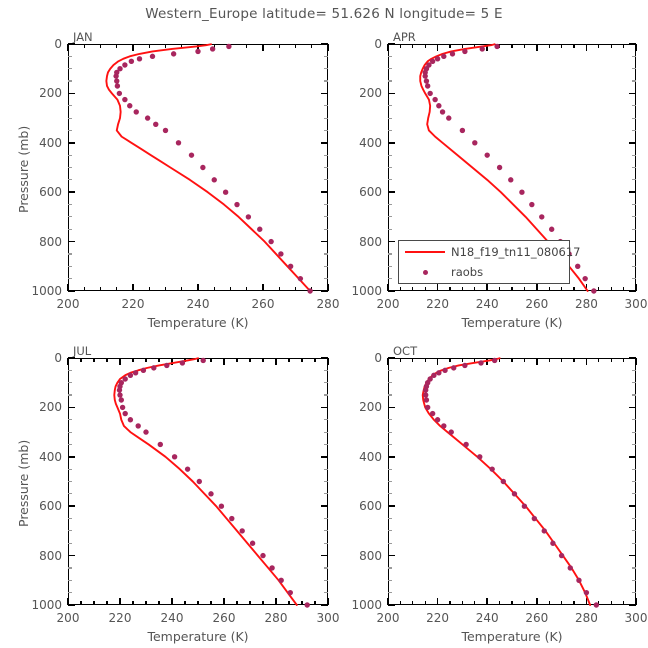 This screenshot has height=648, width=648. What do you see at coordinates (50, 241) in the screenshot?
I see `y-tick-label: 800` at bounding box center [50, 241].